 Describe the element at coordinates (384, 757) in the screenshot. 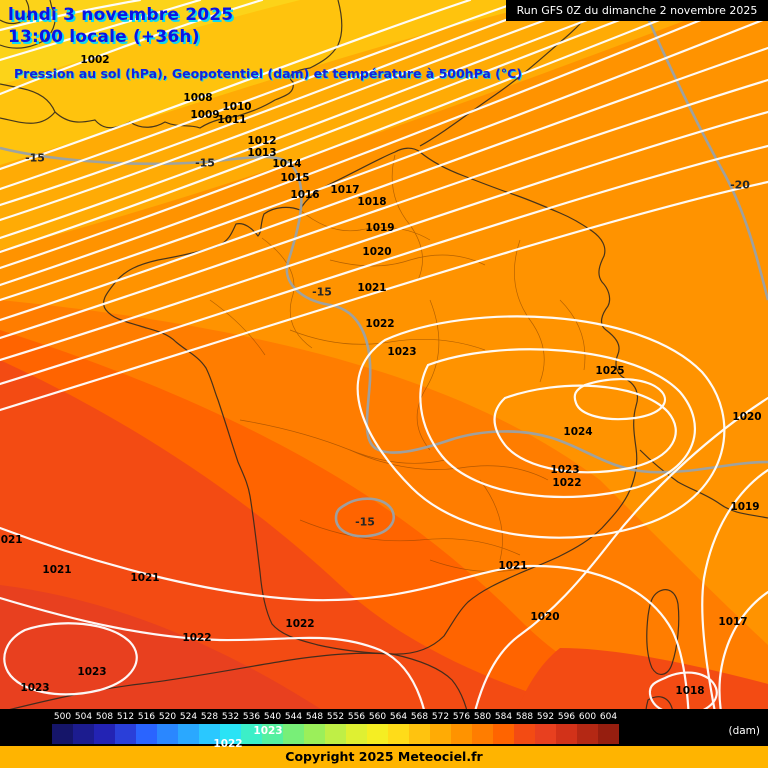

I see `copyright-bar: Copyright 2025 Meteociel.fr` at that location.